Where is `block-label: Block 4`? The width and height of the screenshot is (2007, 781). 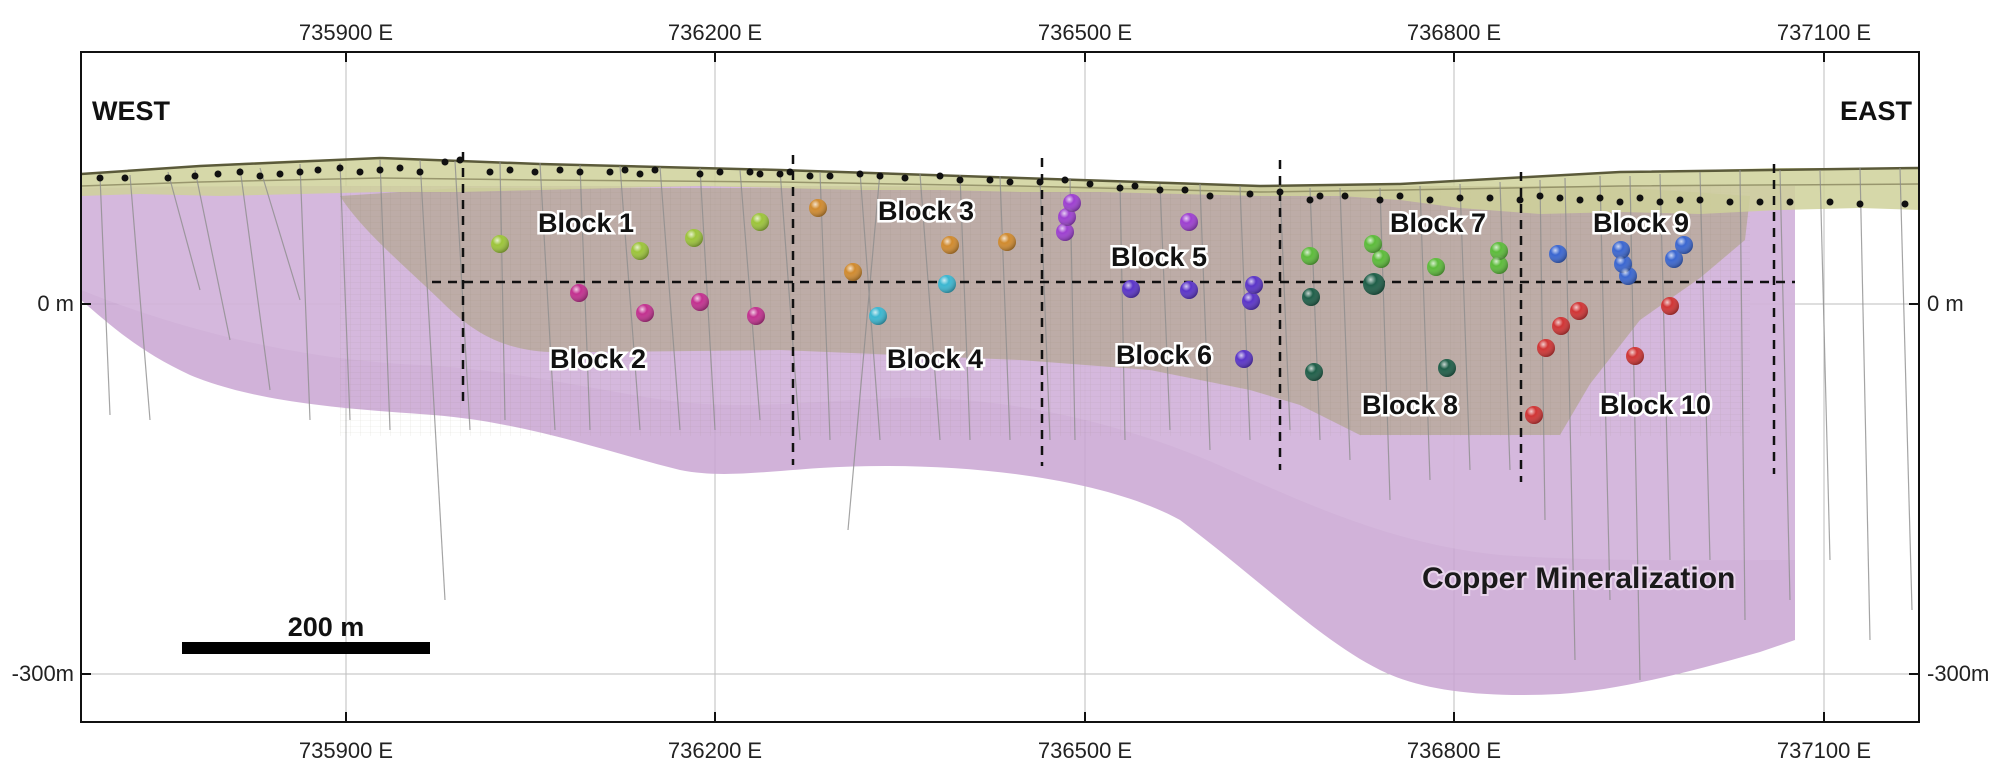 block-label: Block 4 is located at coordinates (935, 359).